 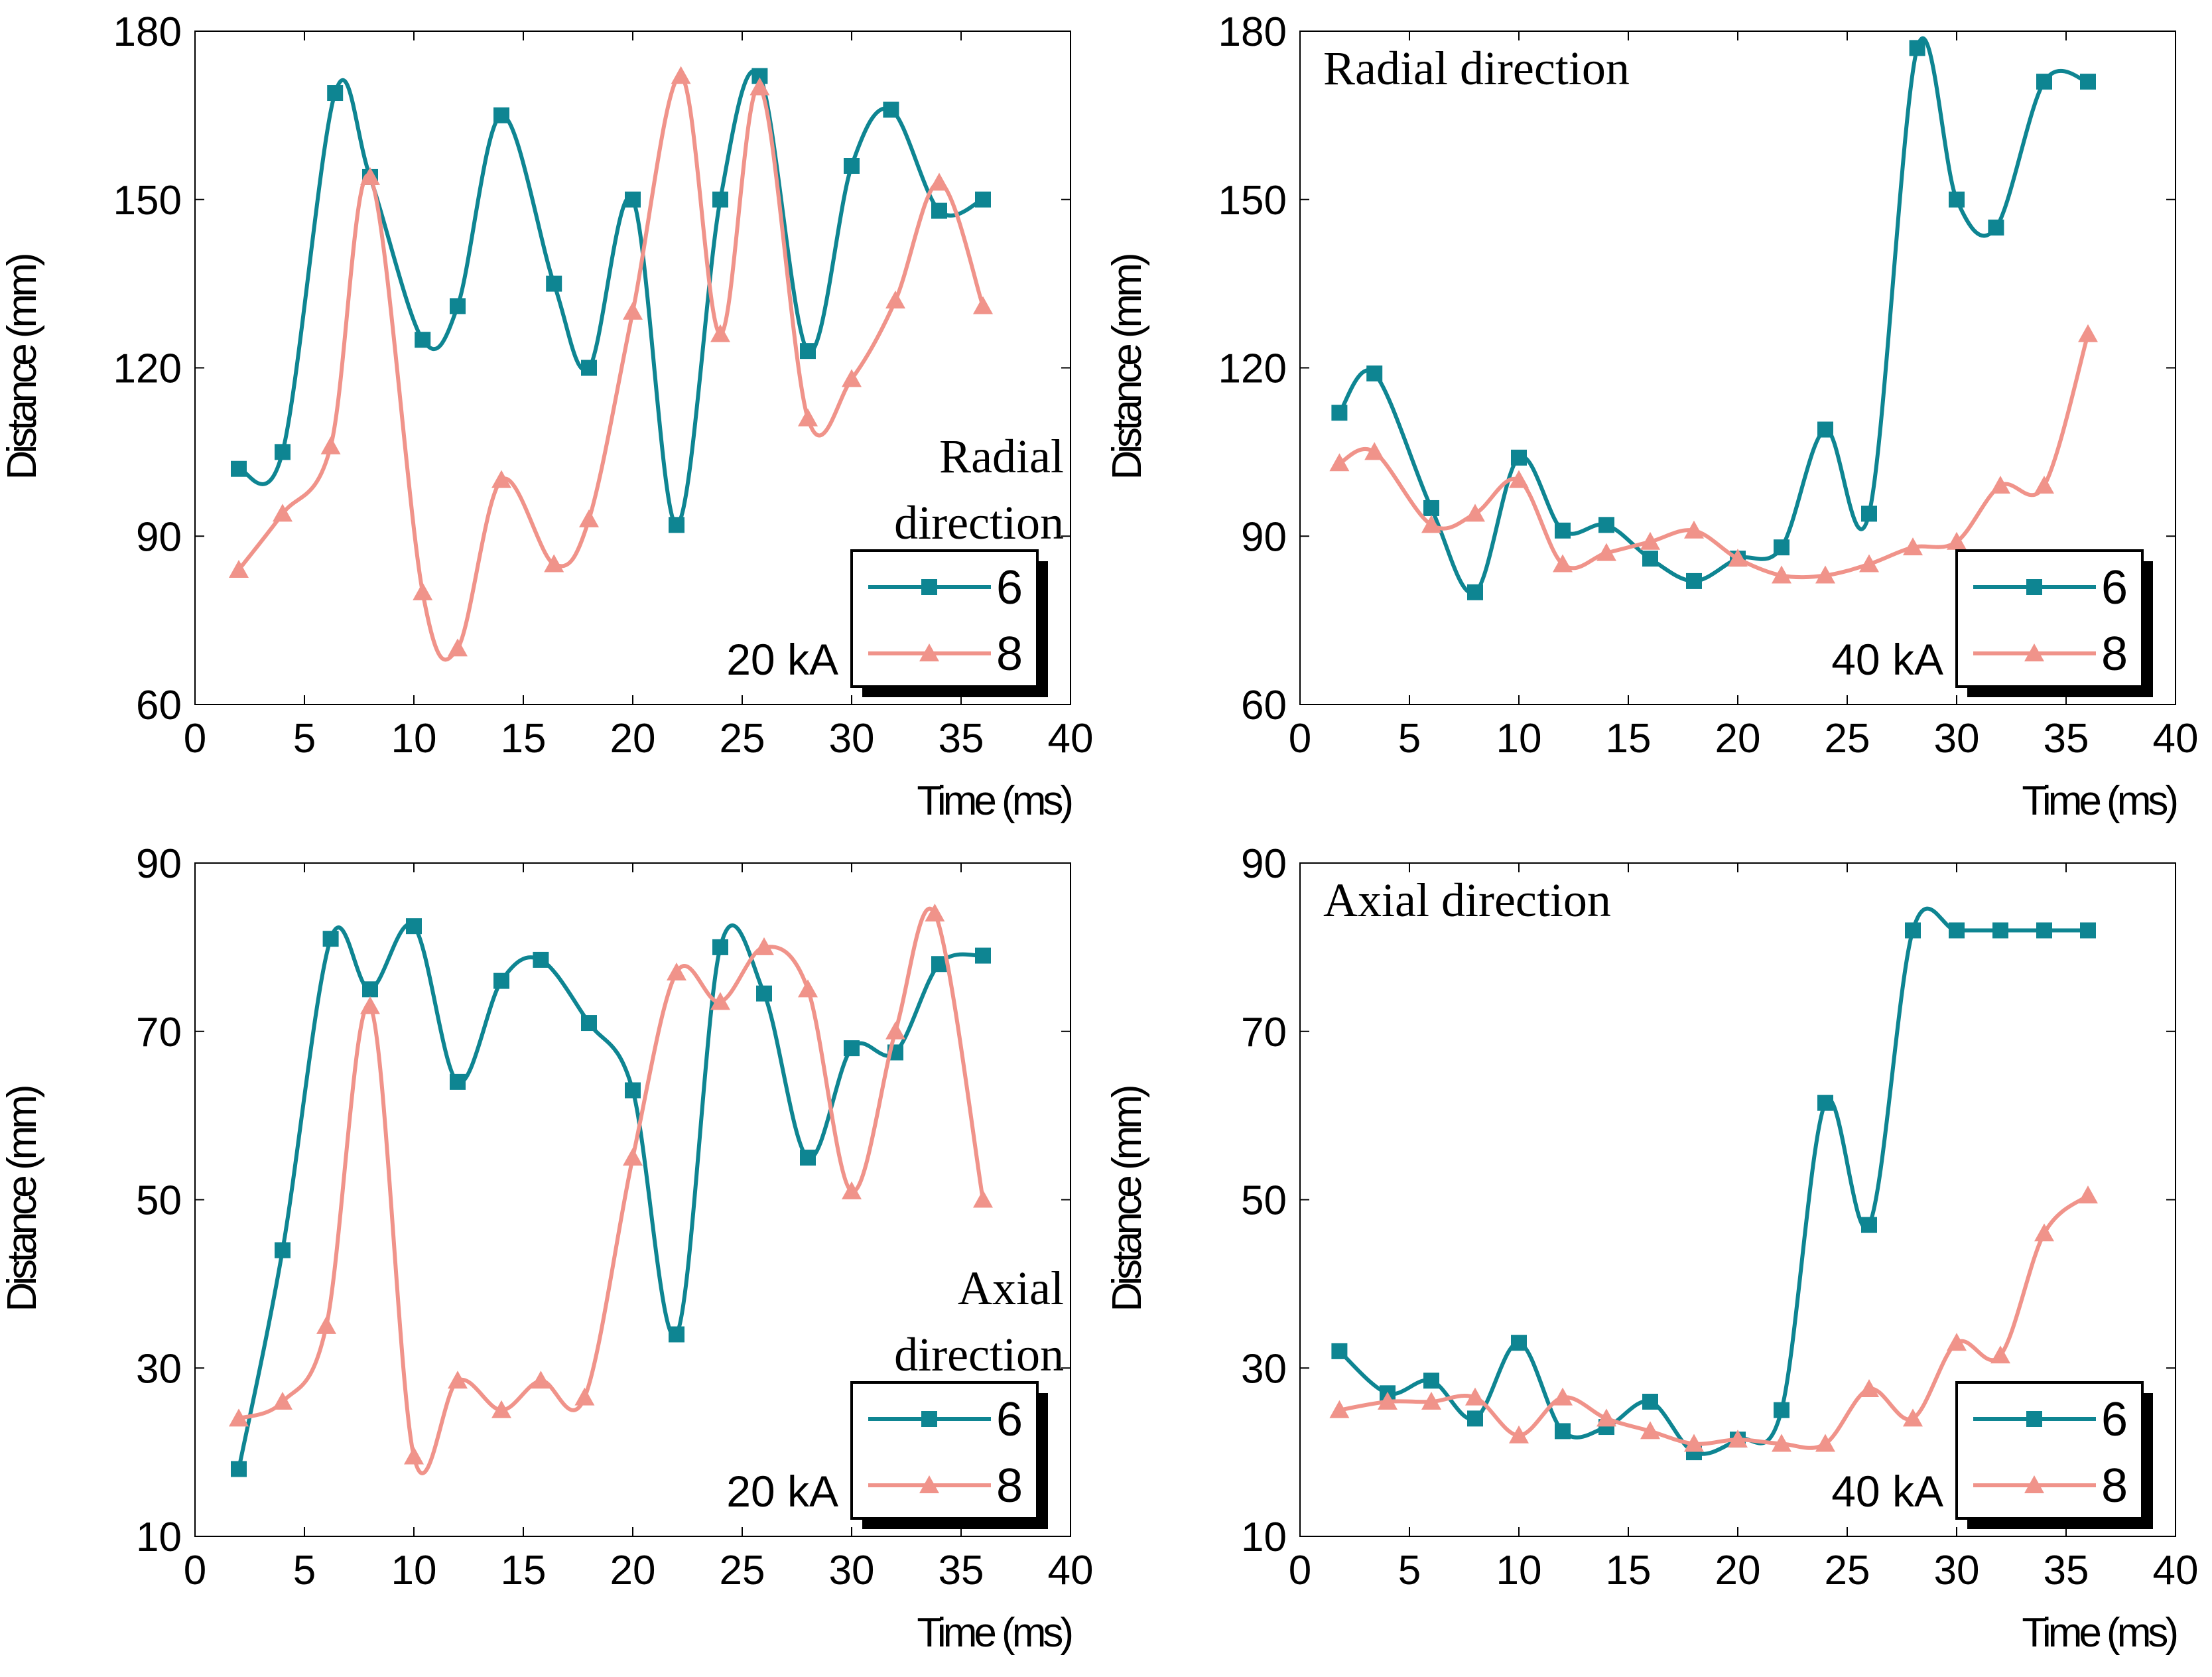 I want to click on y-tick-label: 70, so click(x=1264, y=1033).